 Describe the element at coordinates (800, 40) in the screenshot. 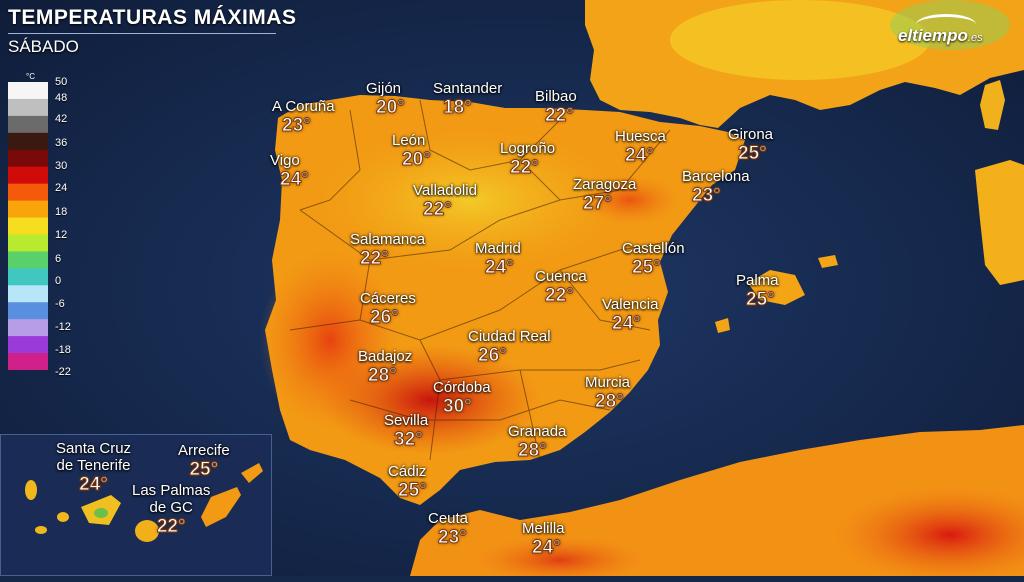

I see `france-cool-zone` at that location.